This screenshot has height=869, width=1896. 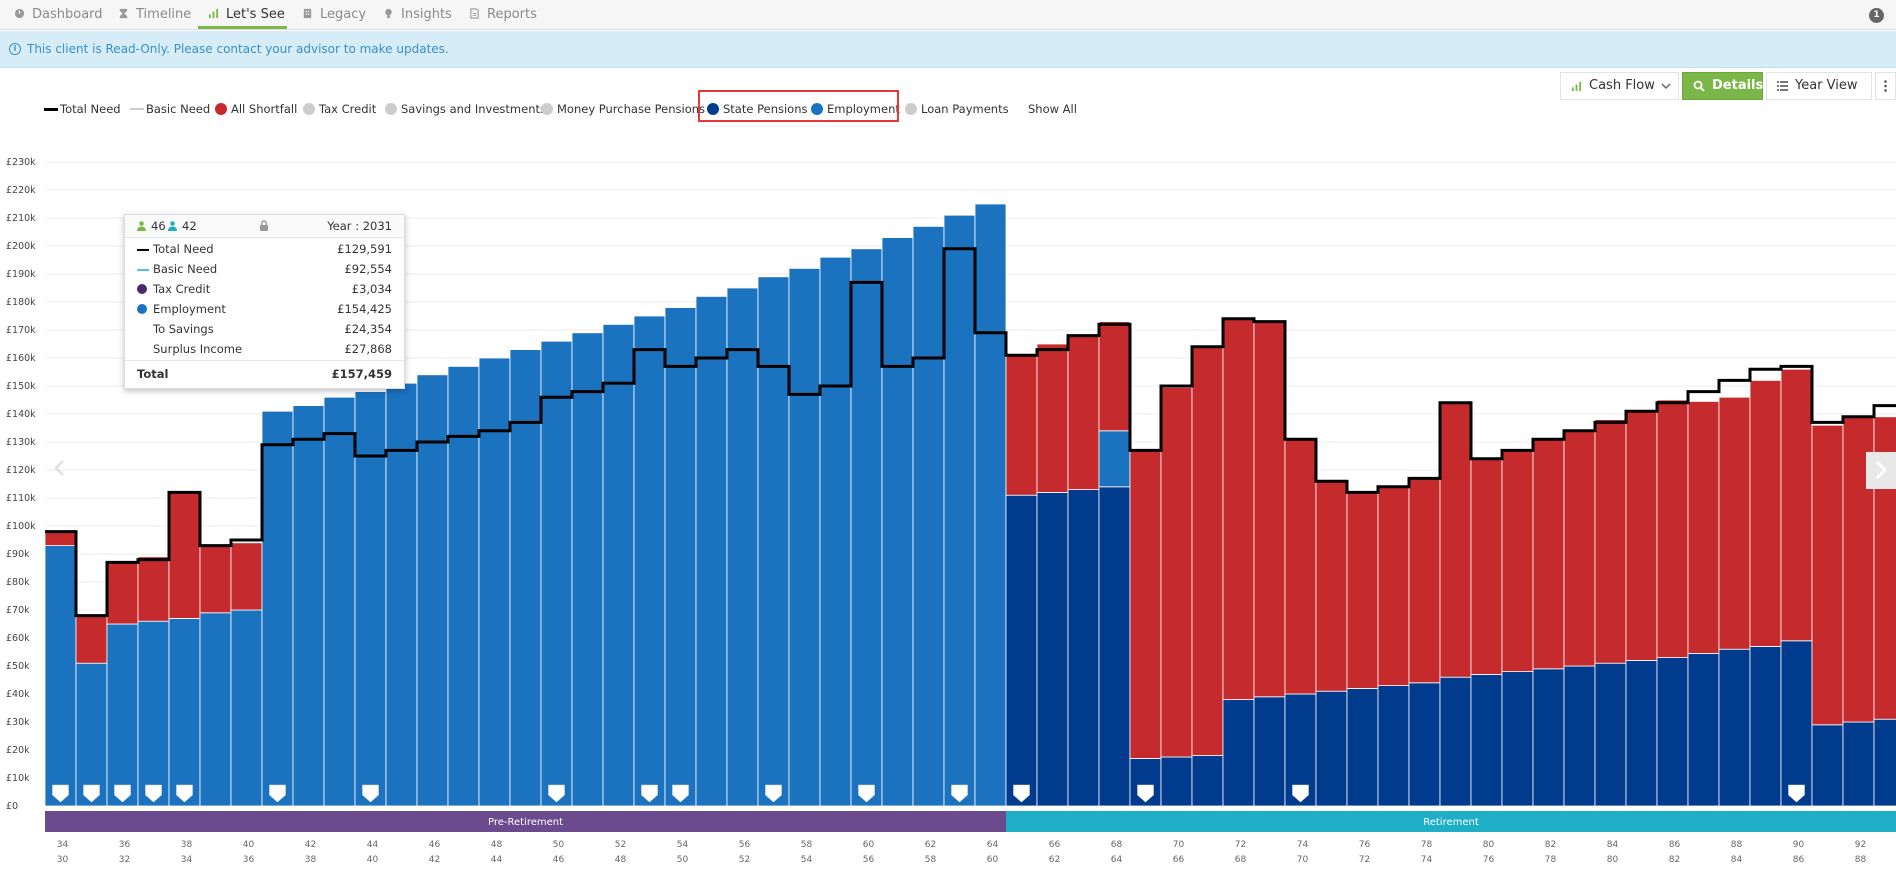 I want to click on x-tick-label-secondary: 80, so click(x=1613, y=860).